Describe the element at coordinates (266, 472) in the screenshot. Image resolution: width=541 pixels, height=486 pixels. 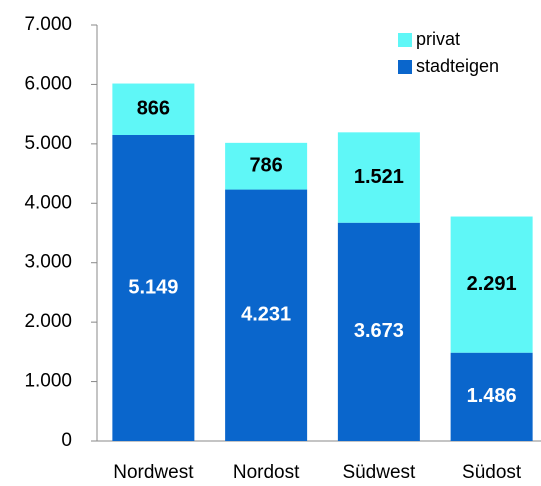
I see `x-tick-label: Nordost` at that location.